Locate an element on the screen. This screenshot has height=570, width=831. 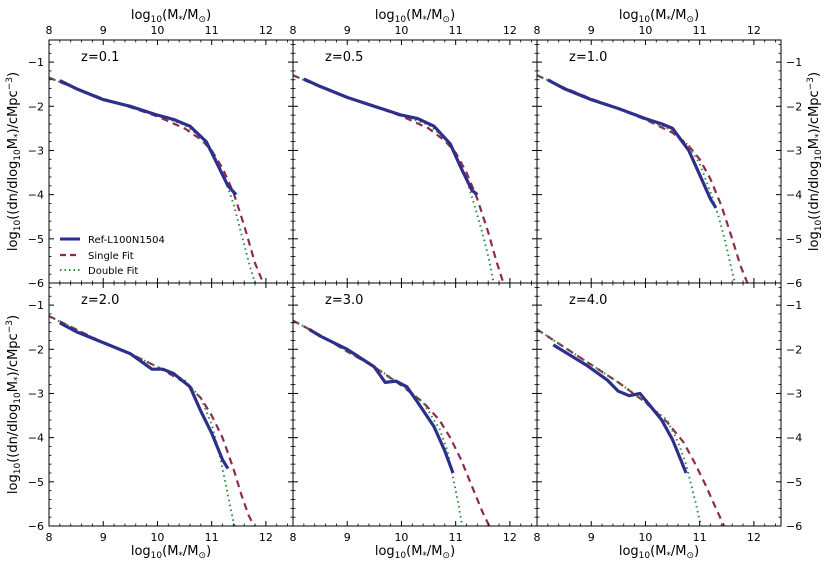
panel-label: z=2.0 is located at coordinates (100, 300).